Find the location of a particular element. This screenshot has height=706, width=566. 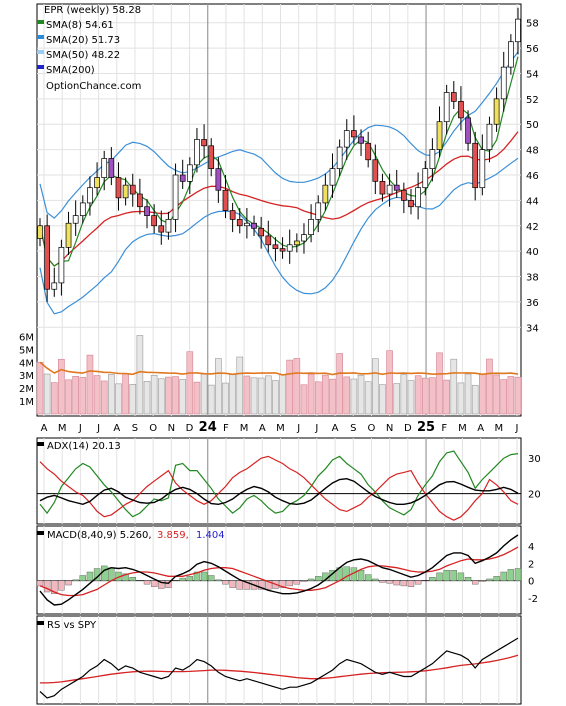

price-tick-label: 34 is located at coordinates (532, 328).